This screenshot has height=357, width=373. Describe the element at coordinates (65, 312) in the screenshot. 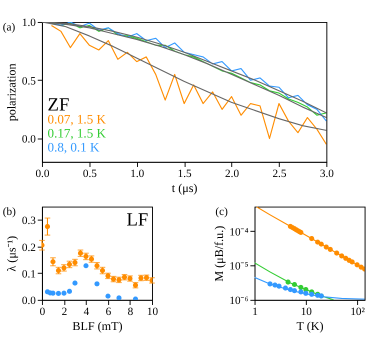

I see `x-tick-label: 2` at that location.